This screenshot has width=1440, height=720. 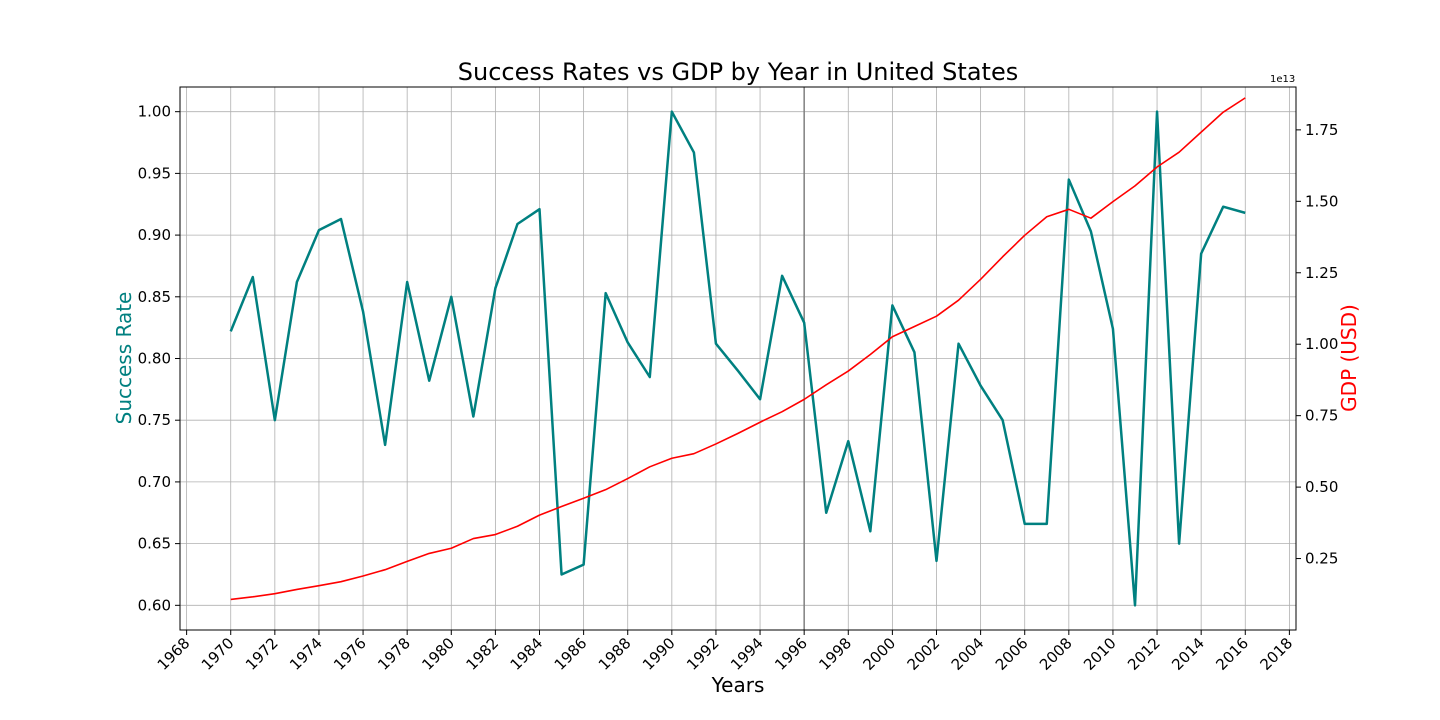 I want to click on y-left-tick-label: 0.95, so click(x=154, y=173).